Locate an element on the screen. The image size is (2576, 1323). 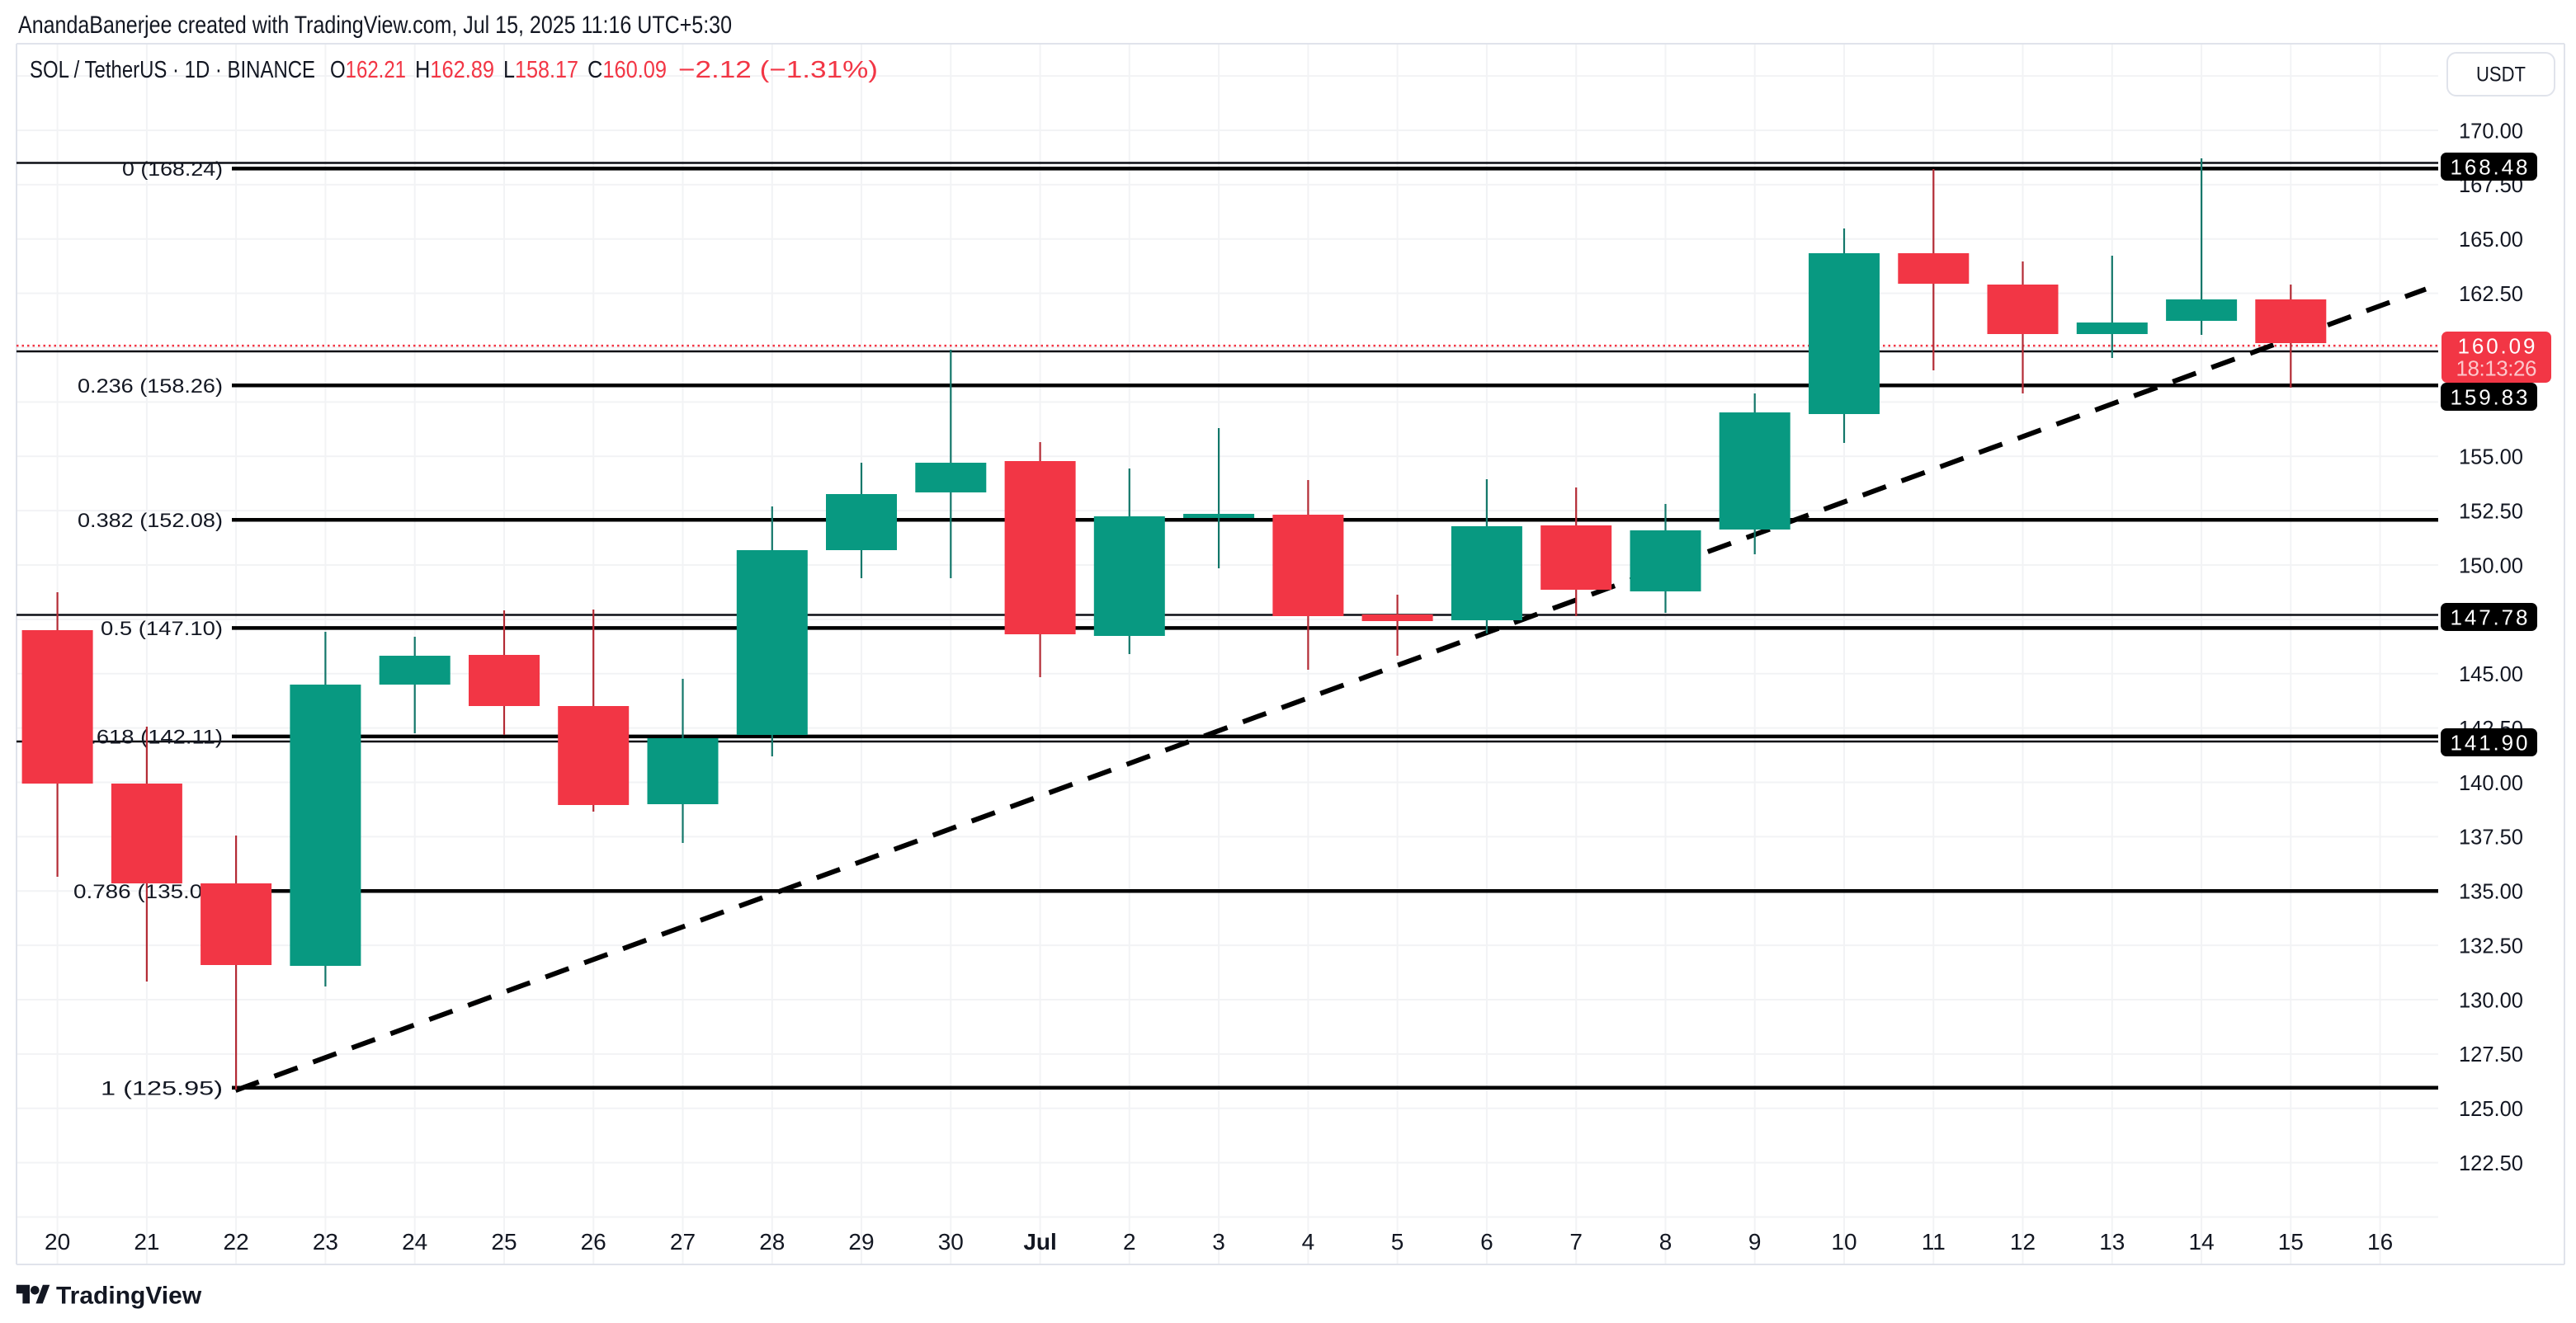
svg-text: 125.00 is located at coordinates (2491, 1108).